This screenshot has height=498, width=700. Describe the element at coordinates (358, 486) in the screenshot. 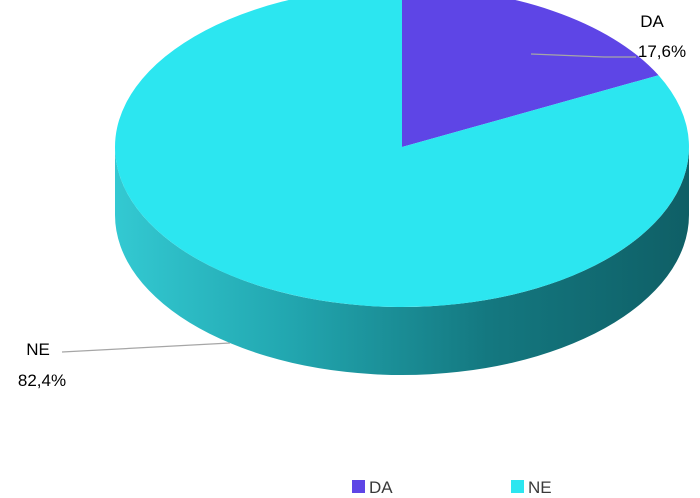

I see `legend-swatch-da` at that location.